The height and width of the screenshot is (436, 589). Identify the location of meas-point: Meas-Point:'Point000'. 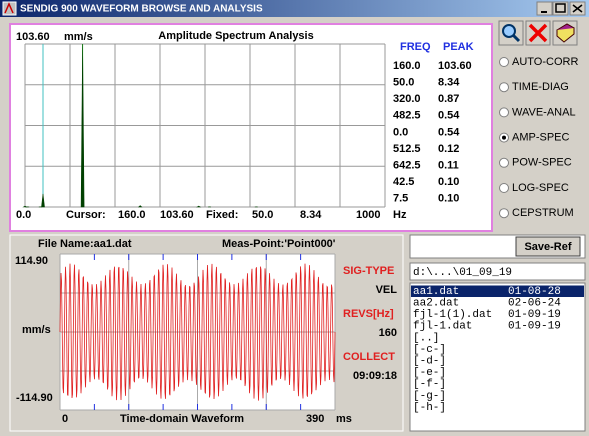
(279, 244).